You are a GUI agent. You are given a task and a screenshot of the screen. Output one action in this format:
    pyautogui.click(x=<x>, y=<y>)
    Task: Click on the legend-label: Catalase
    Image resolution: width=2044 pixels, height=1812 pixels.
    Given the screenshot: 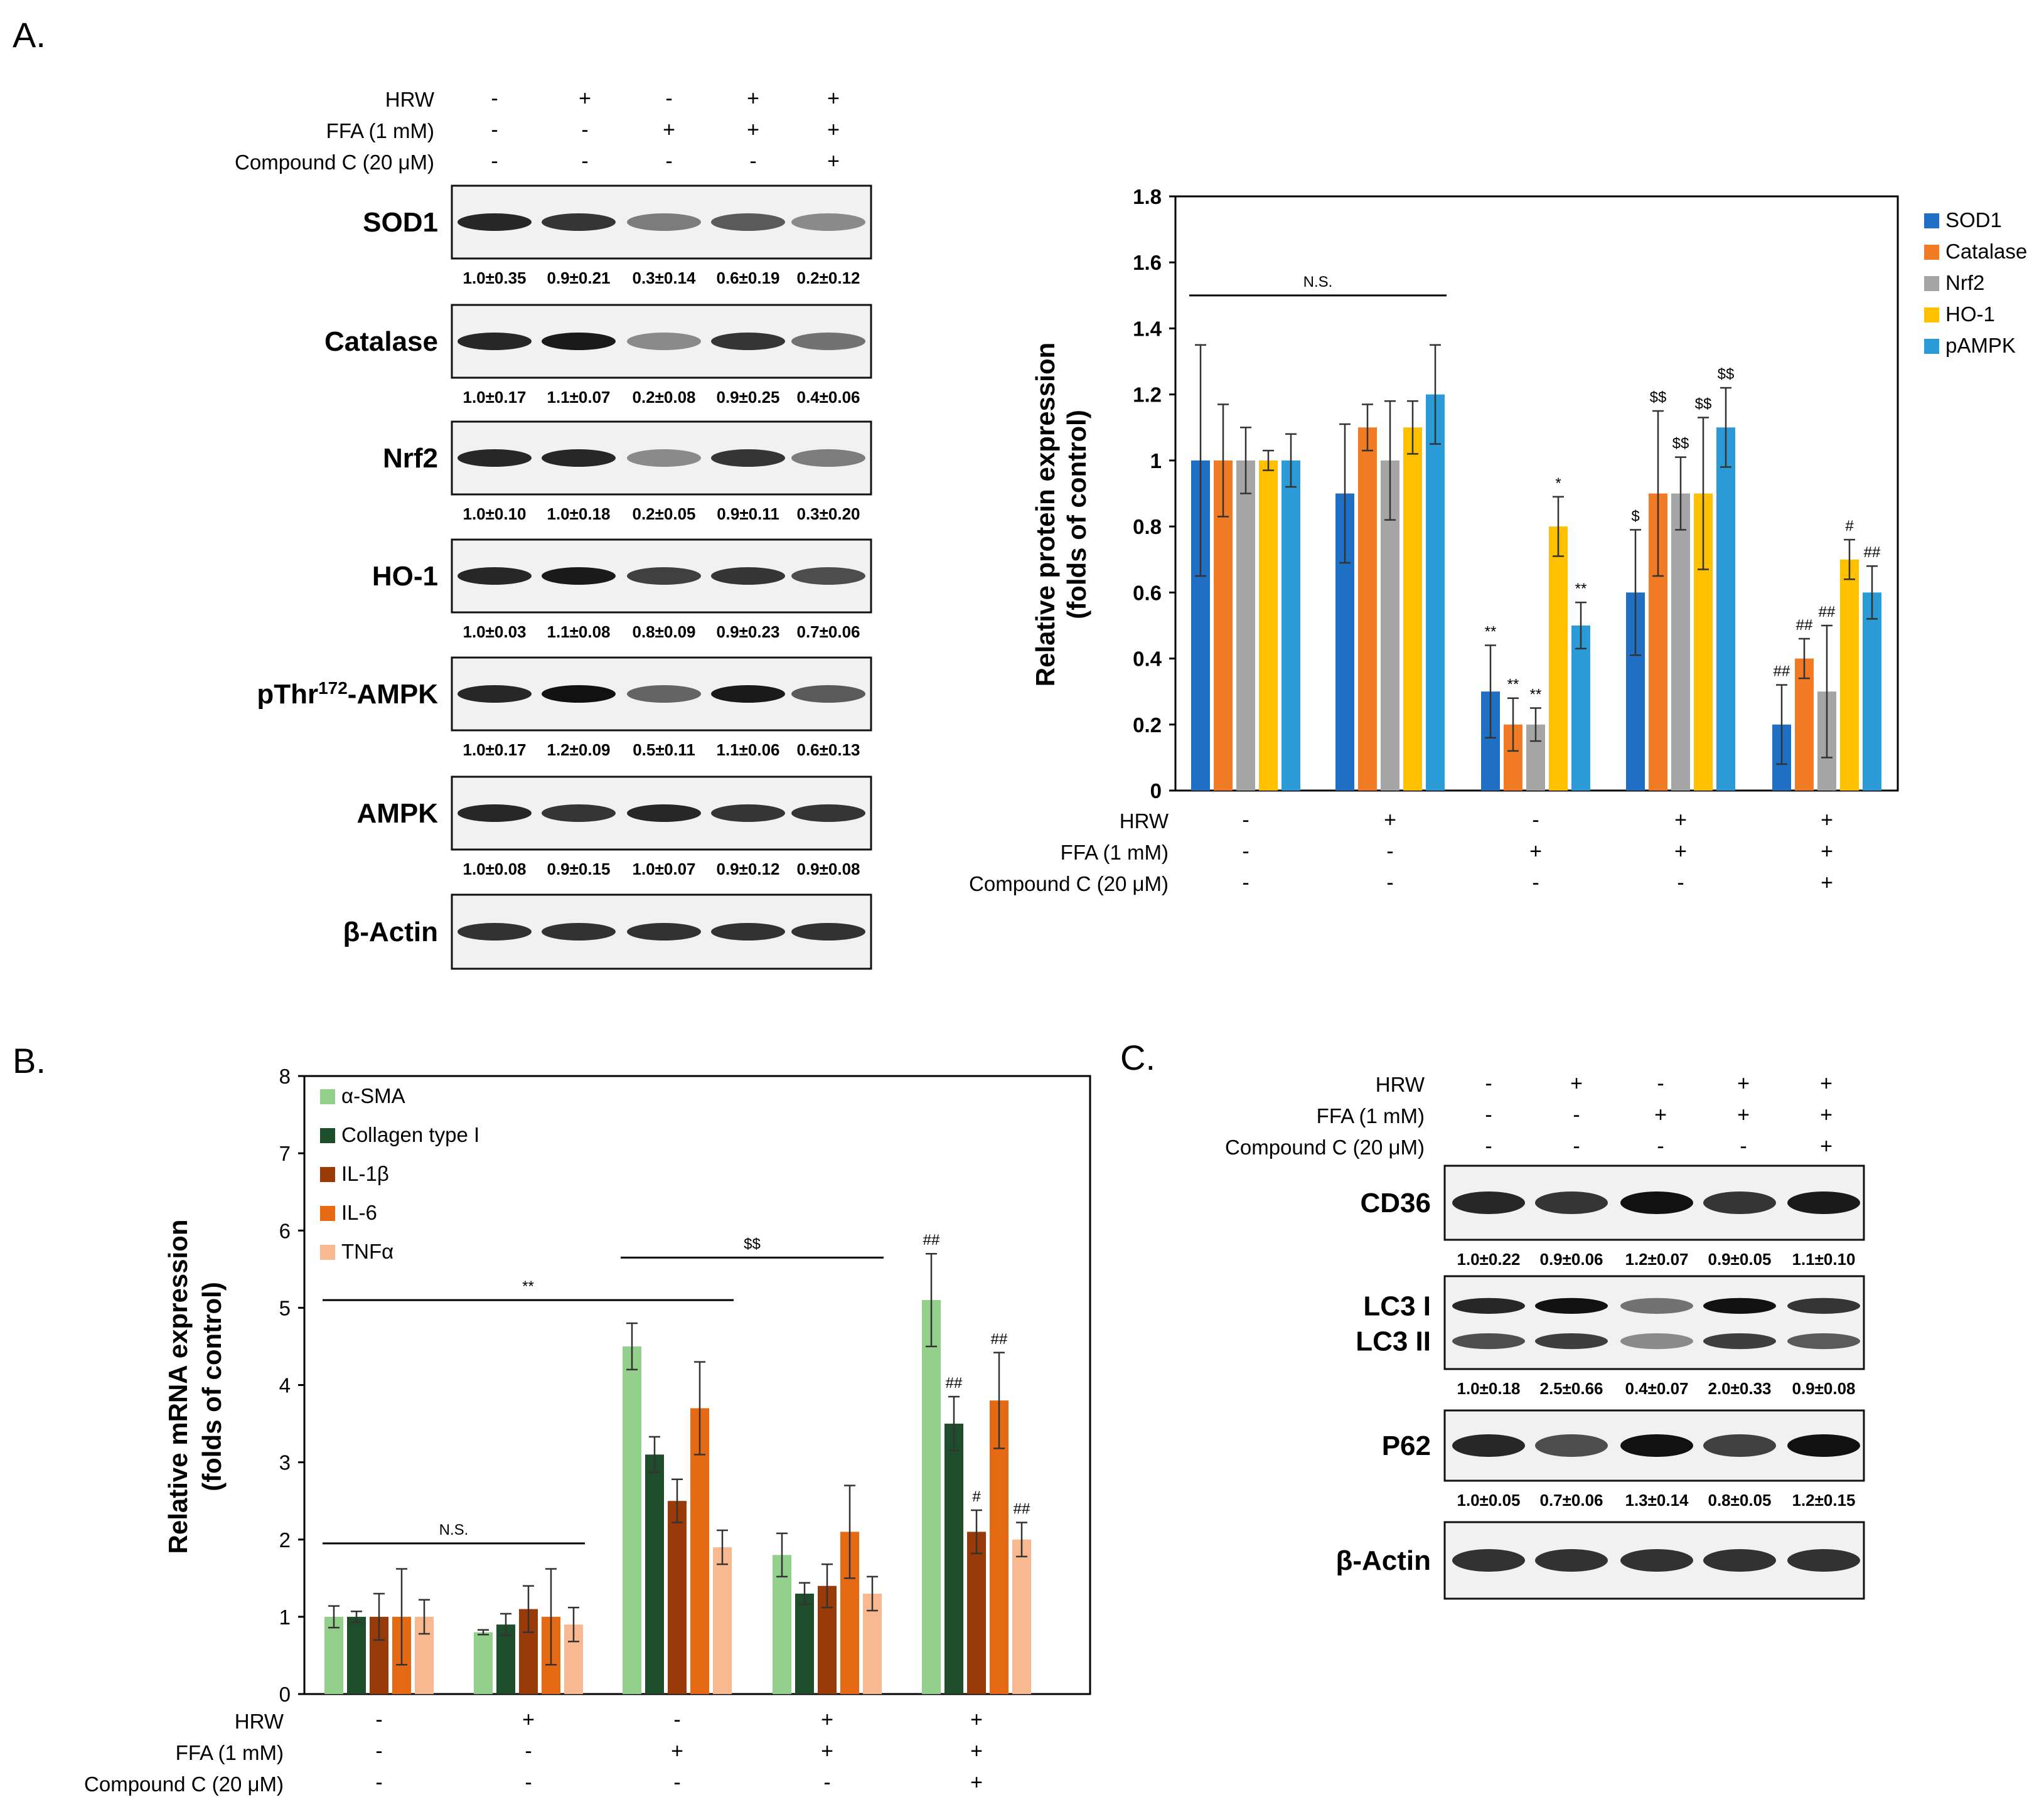 What is the action you would take?
    pyautogui.click(x=1986, y=251)
    